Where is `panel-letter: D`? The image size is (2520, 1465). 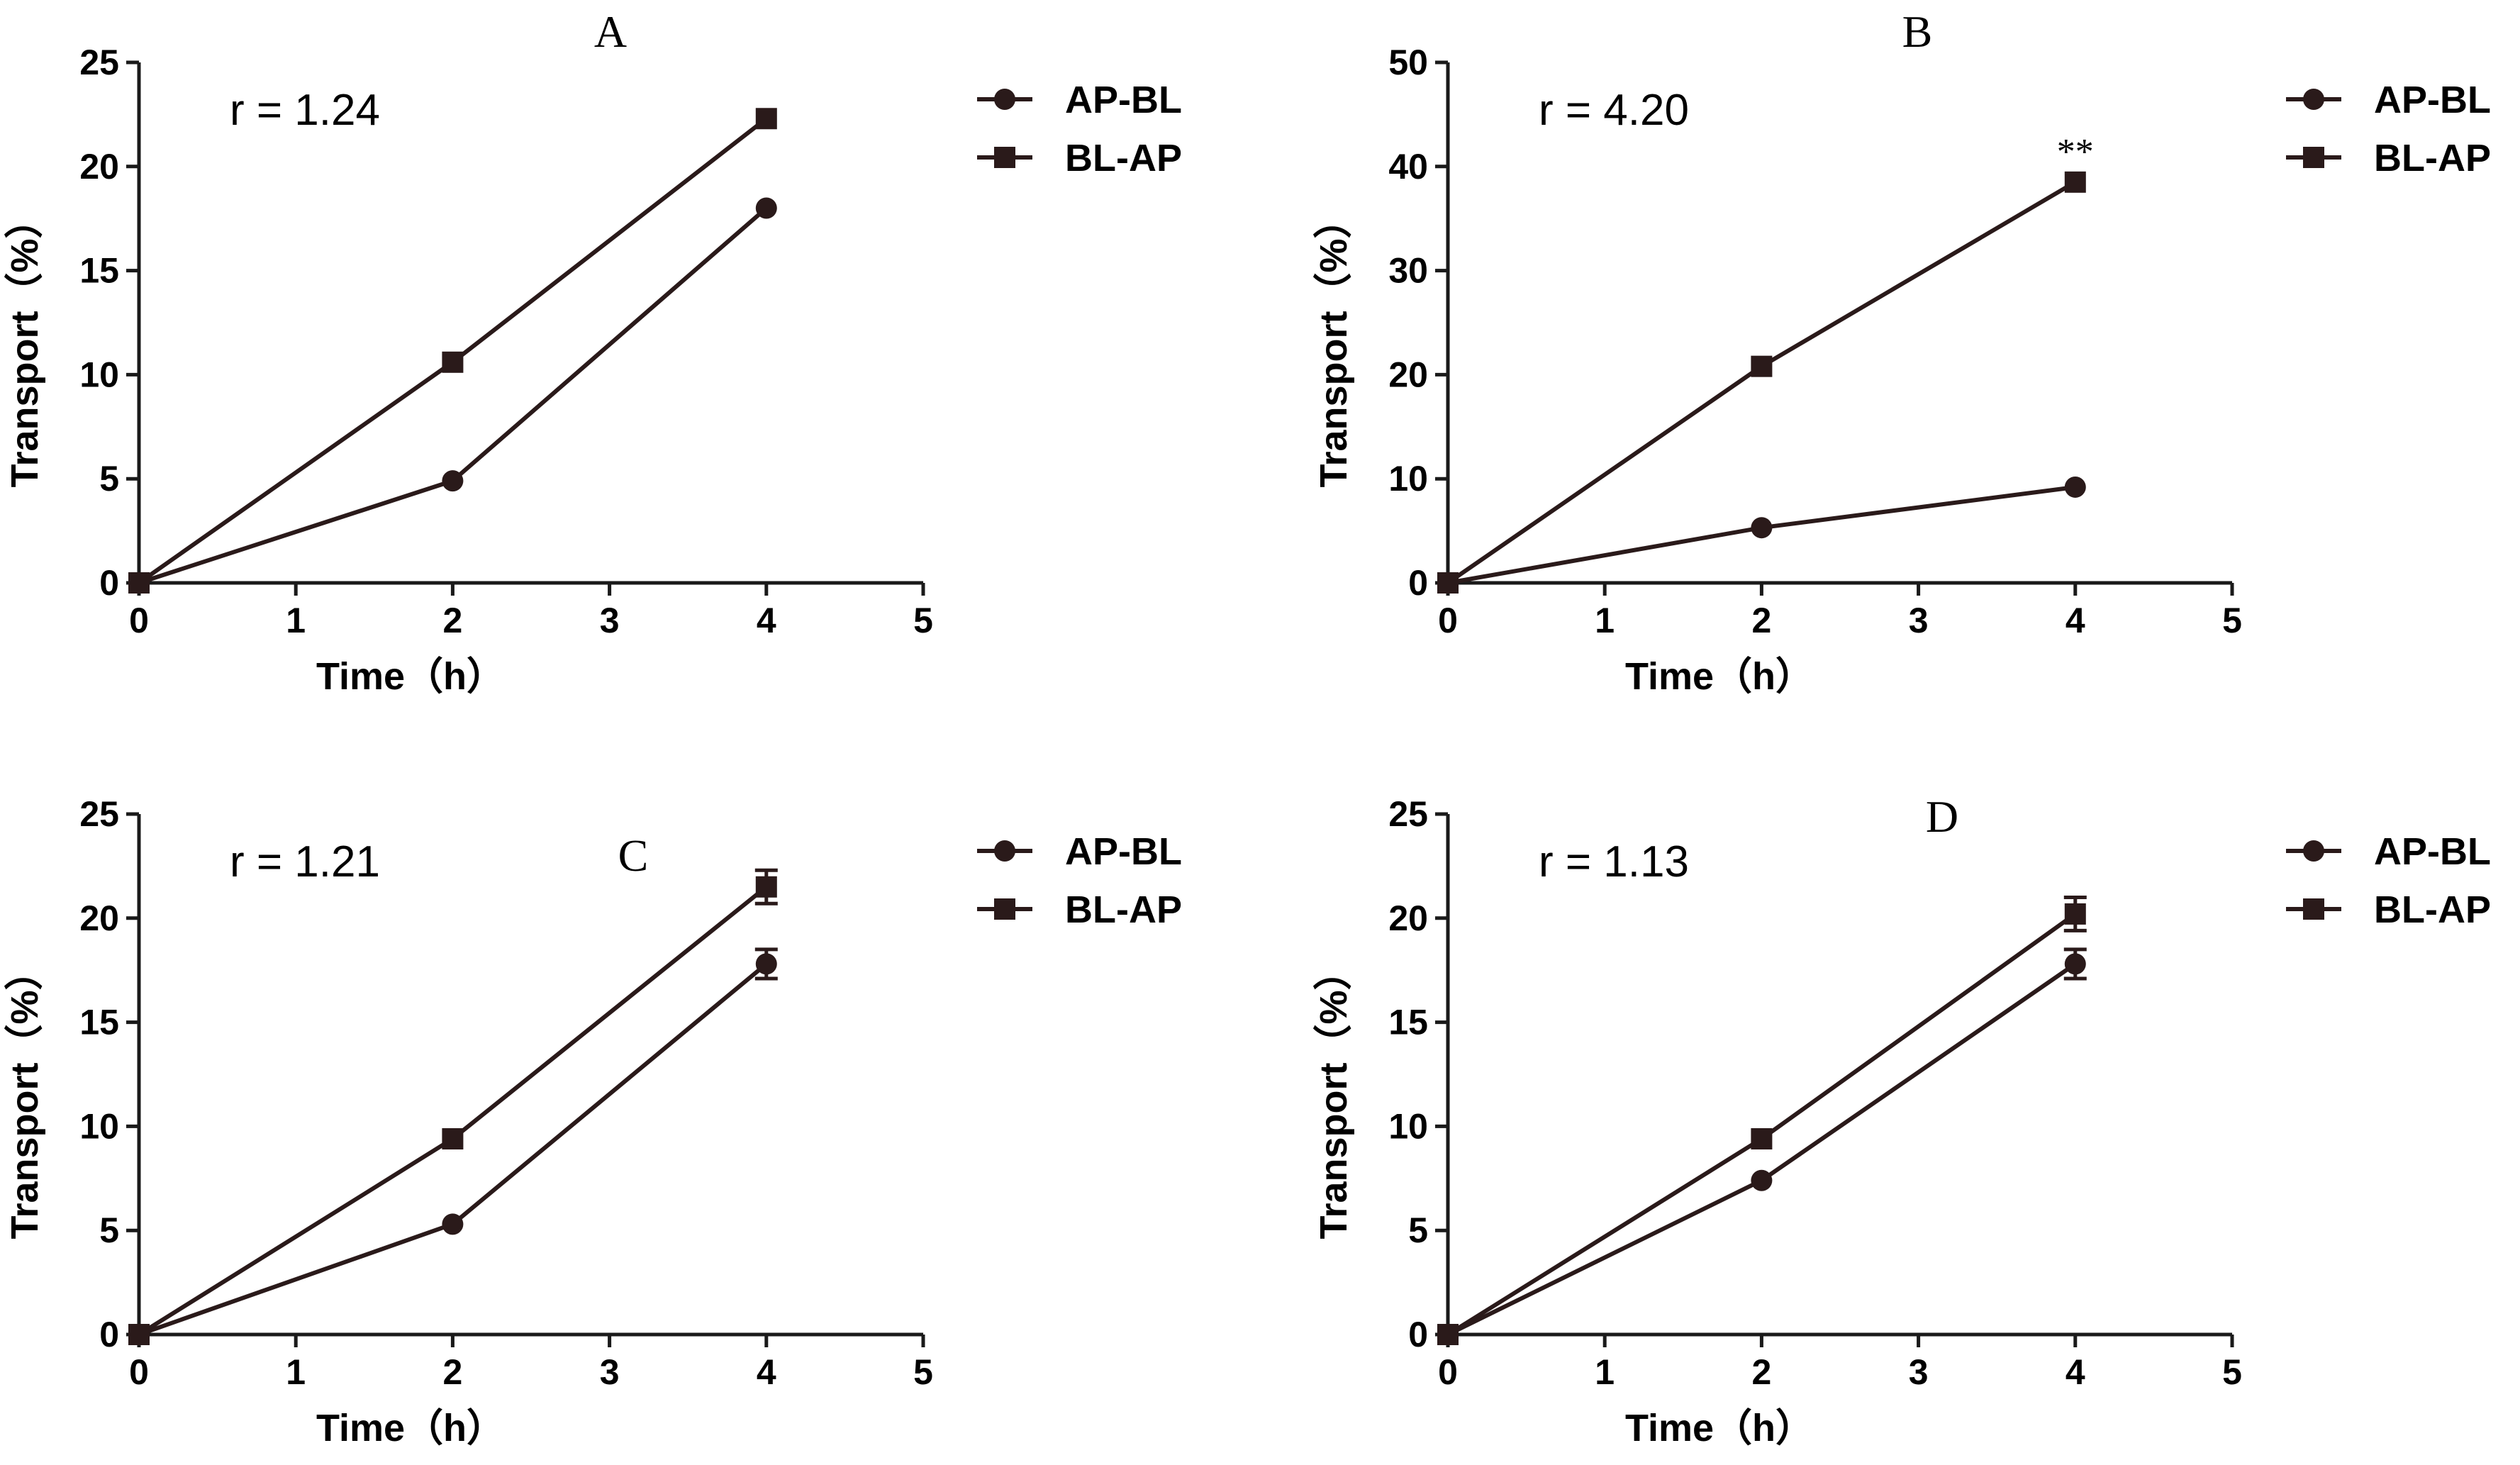 panel-letter: D is located at coordinates (1942, 816).